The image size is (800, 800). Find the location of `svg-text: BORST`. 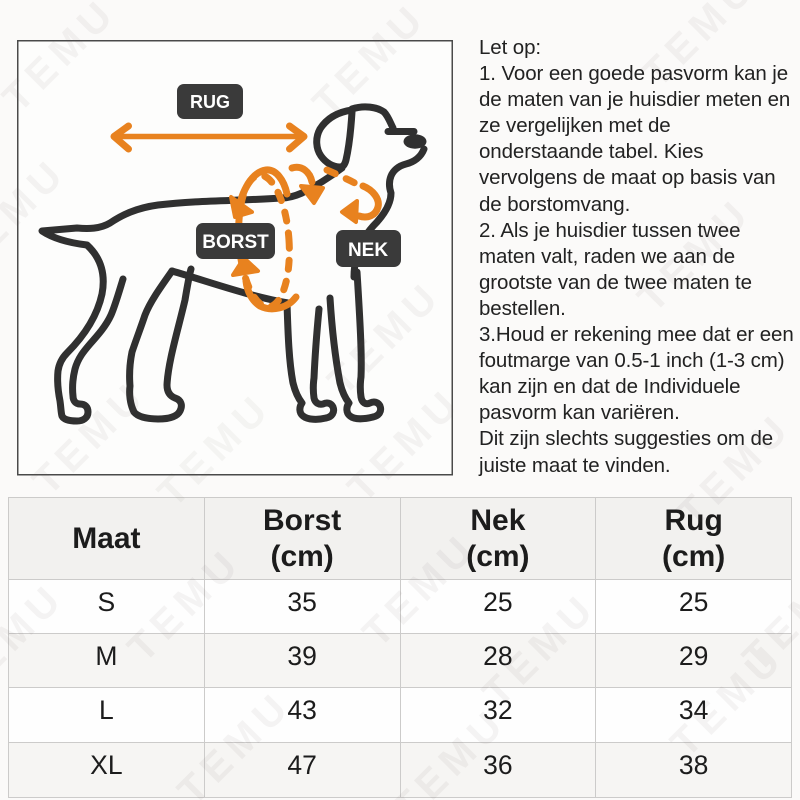

svg-text: BORST is located at coordinates (235, 242).